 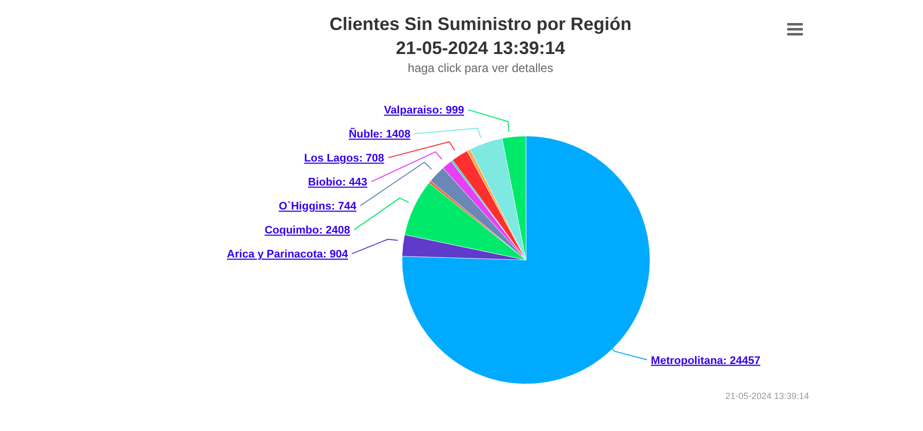 I want to click on slice-label: Ñuble: 1408, so click(x=379, y=134).